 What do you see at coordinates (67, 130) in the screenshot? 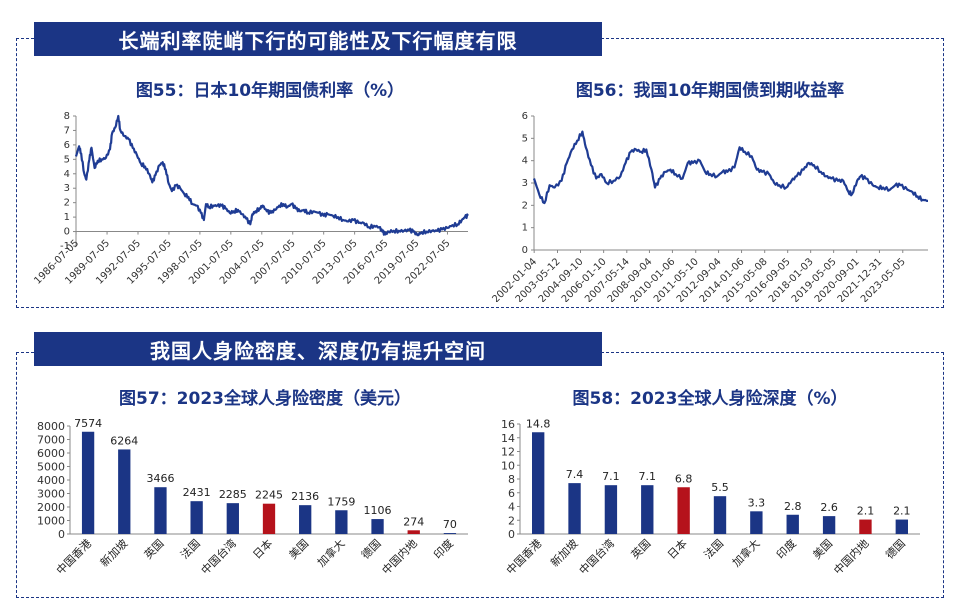
I see `y-tick-label: 7` at bounding box center [67, 130].